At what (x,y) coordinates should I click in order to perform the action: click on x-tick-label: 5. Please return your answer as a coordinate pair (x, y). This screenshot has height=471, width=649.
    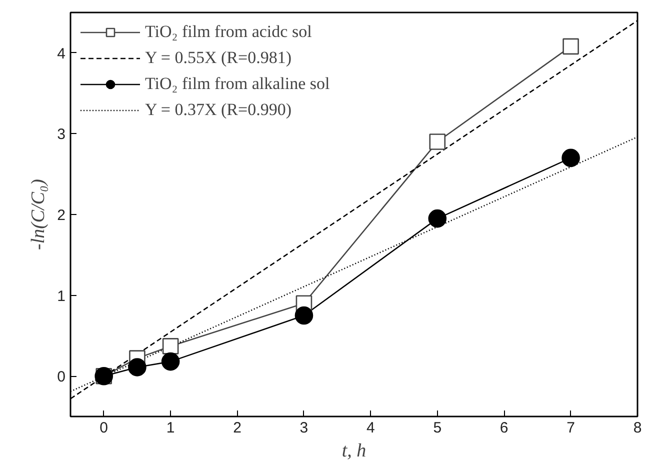
    Looking at the image, I should click on (437, 428).